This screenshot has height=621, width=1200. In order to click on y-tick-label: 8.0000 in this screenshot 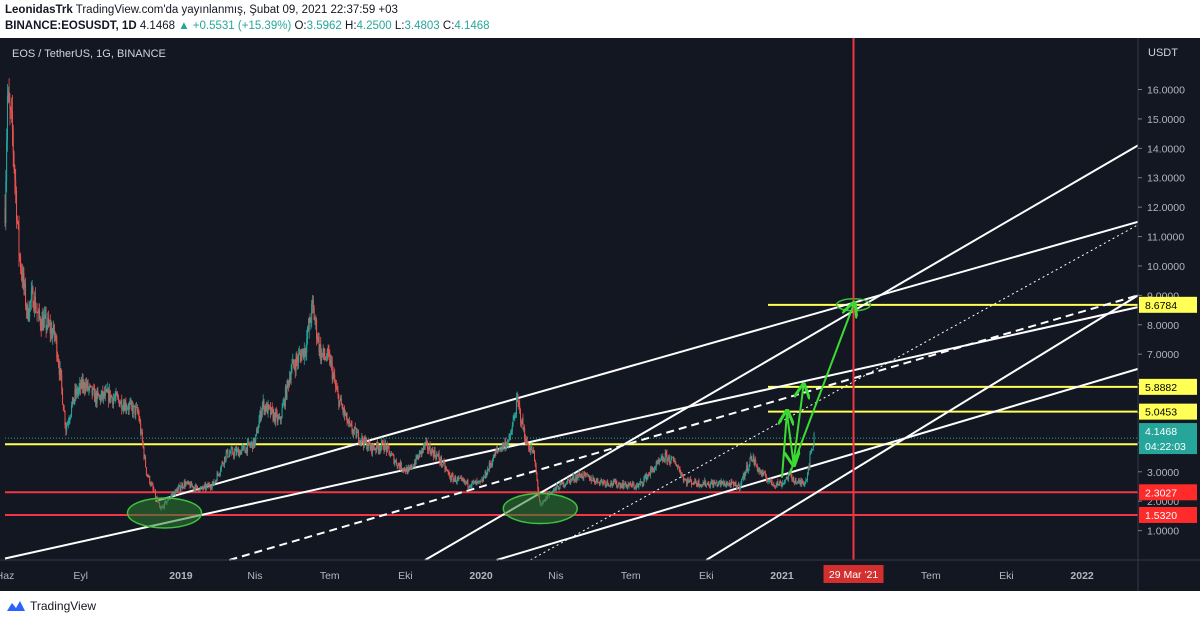, I will do `click(1163, 326)`.